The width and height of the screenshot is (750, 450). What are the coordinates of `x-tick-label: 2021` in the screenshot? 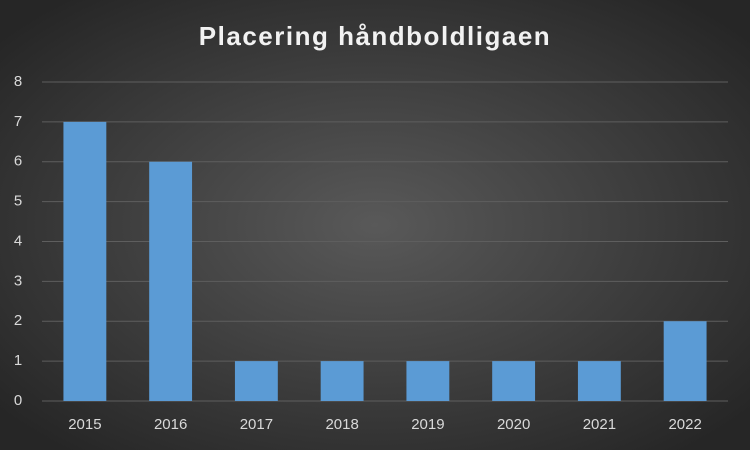 It's located at (599, 424).